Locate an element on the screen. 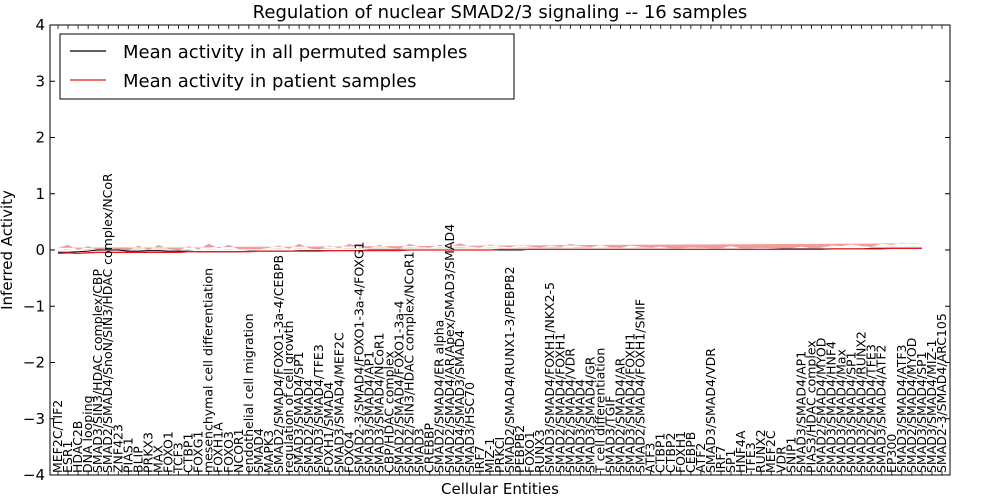 This screenshot has width=1000, height=500. x-category-label: SNIP1 is located at coordinates (790, 455).